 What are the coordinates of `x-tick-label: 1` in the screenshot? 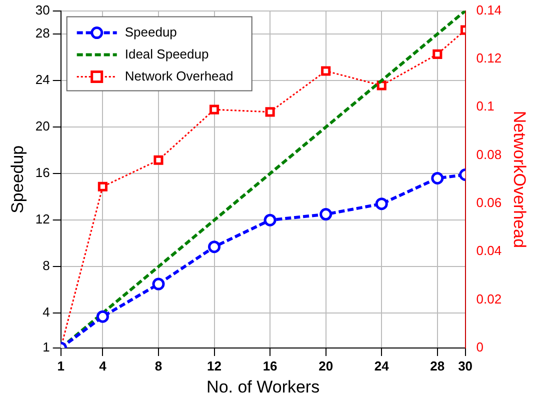 It's located at (60, 366).